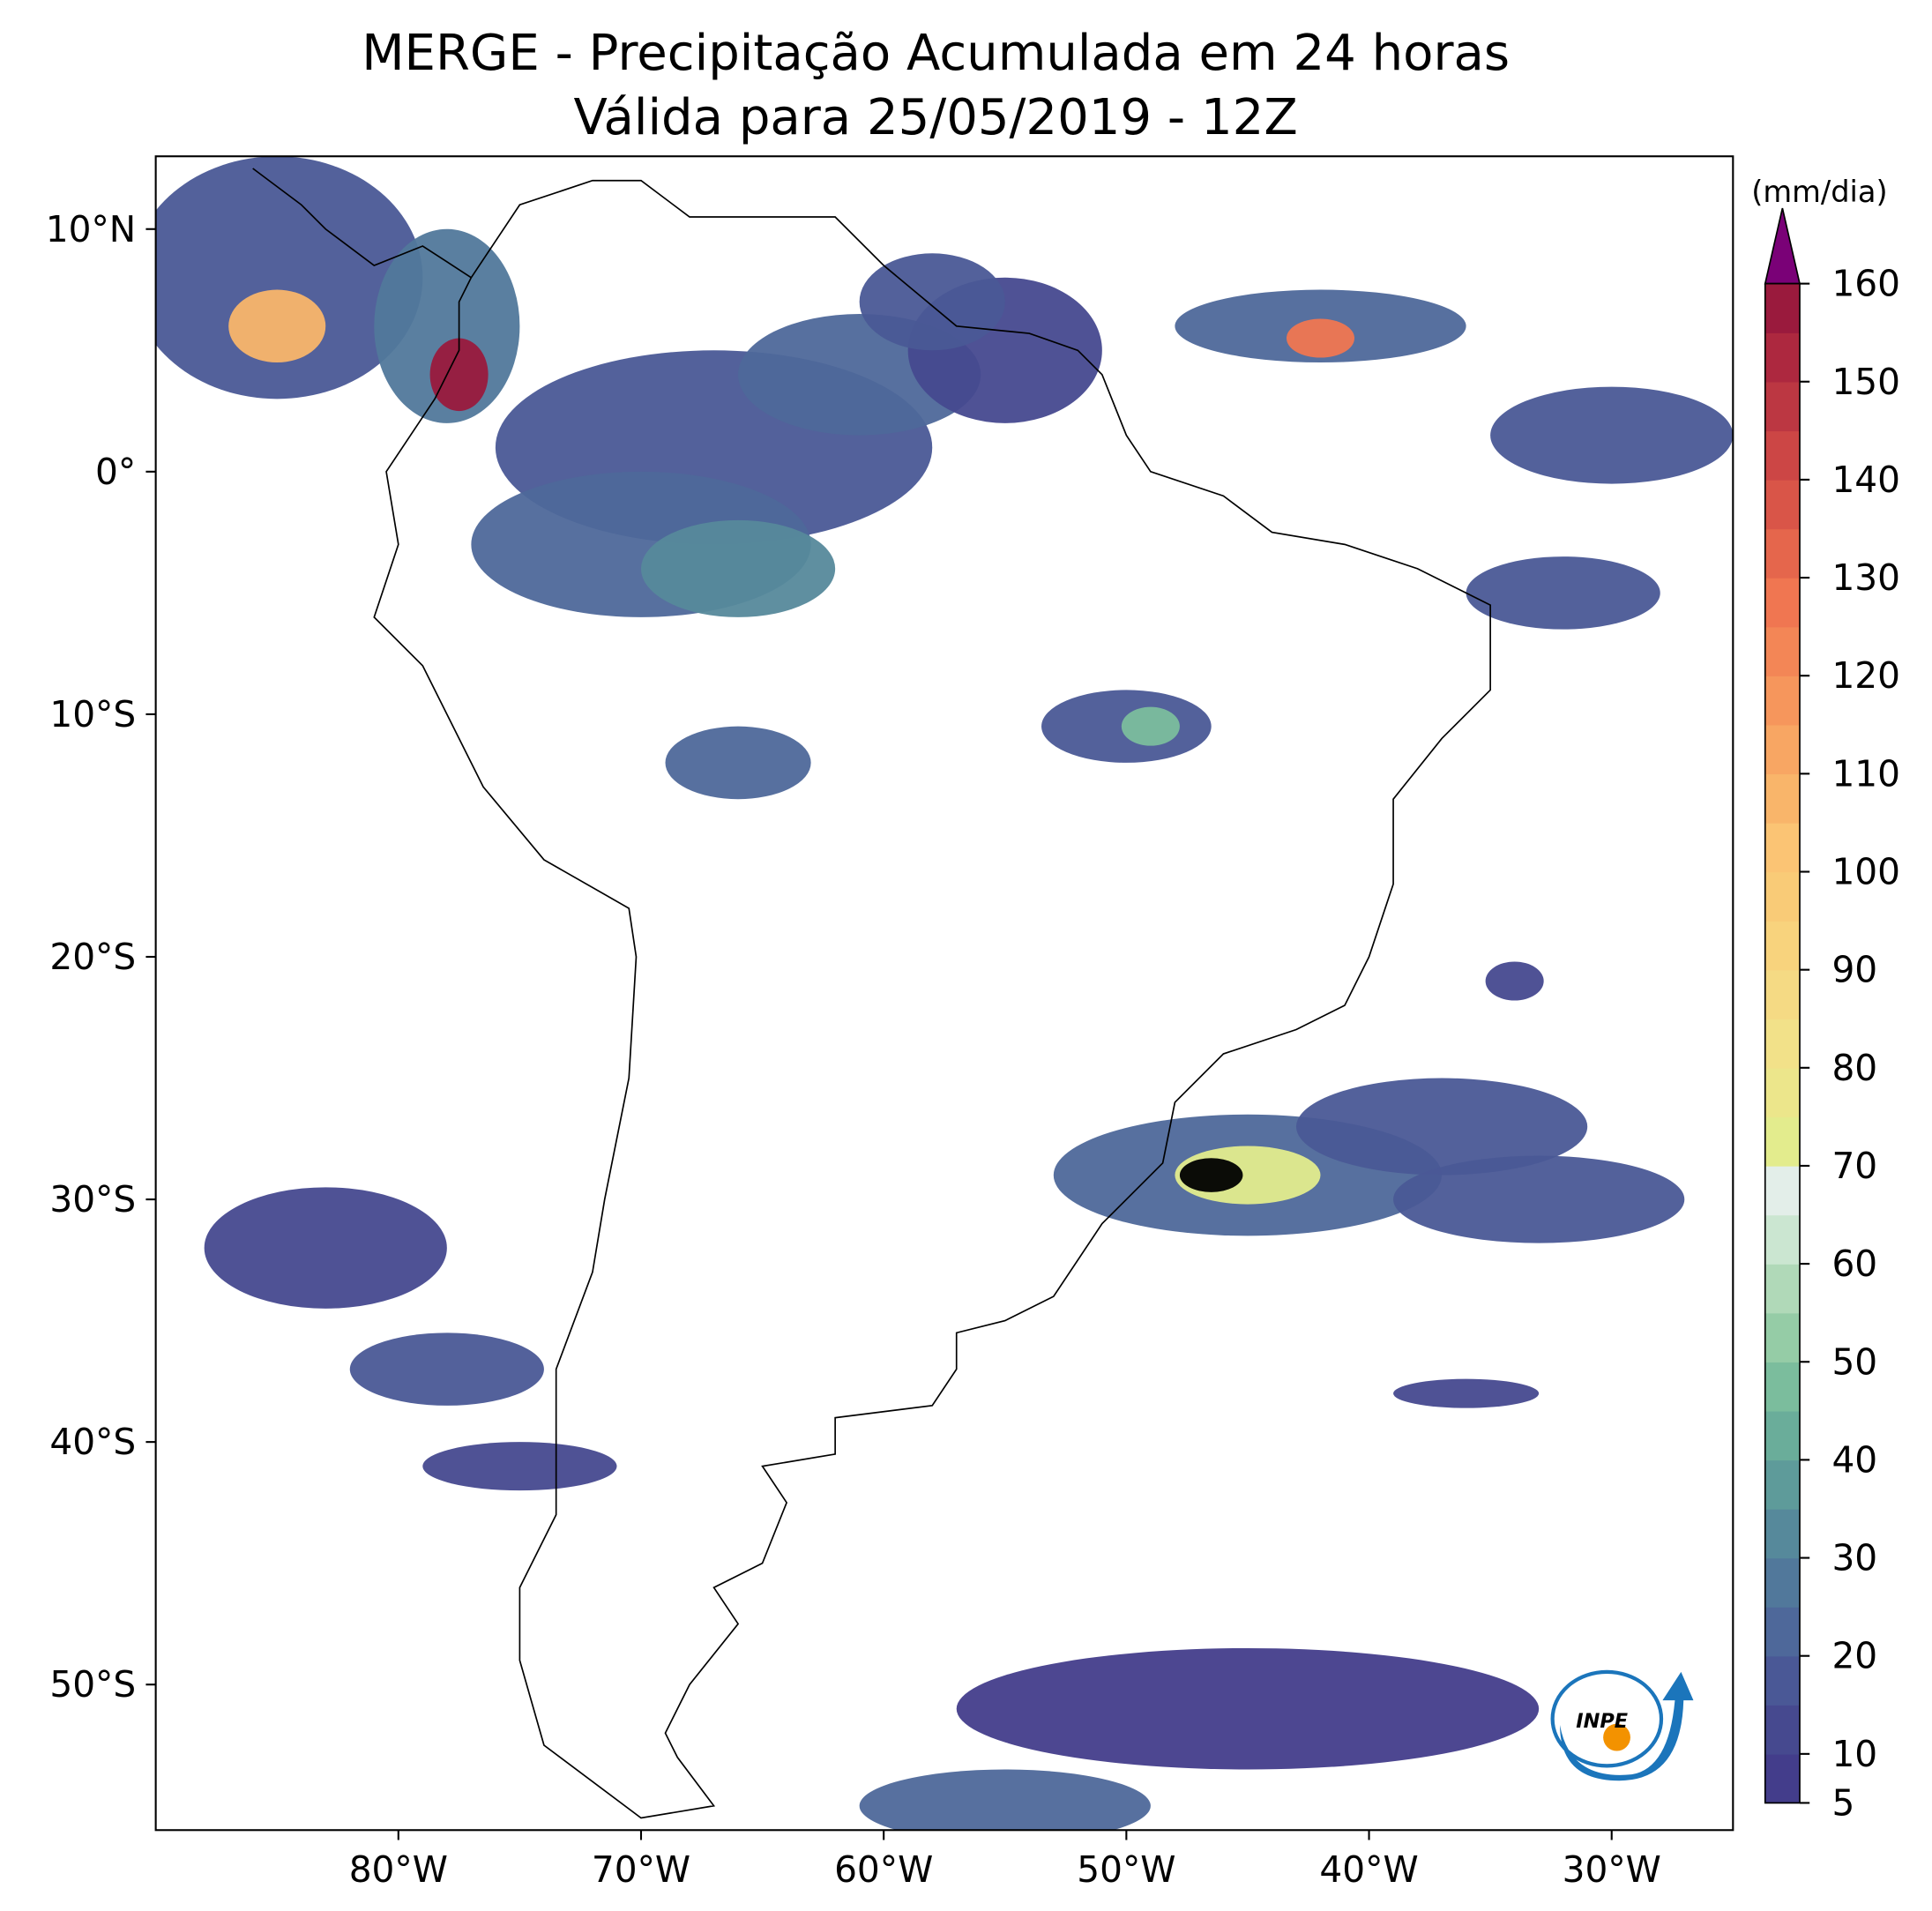  What do you see at coordinates (1854, 1361) in the screenshot?
I see `colorbar-tick-label: 50` at bounding box center [1854, 1361].